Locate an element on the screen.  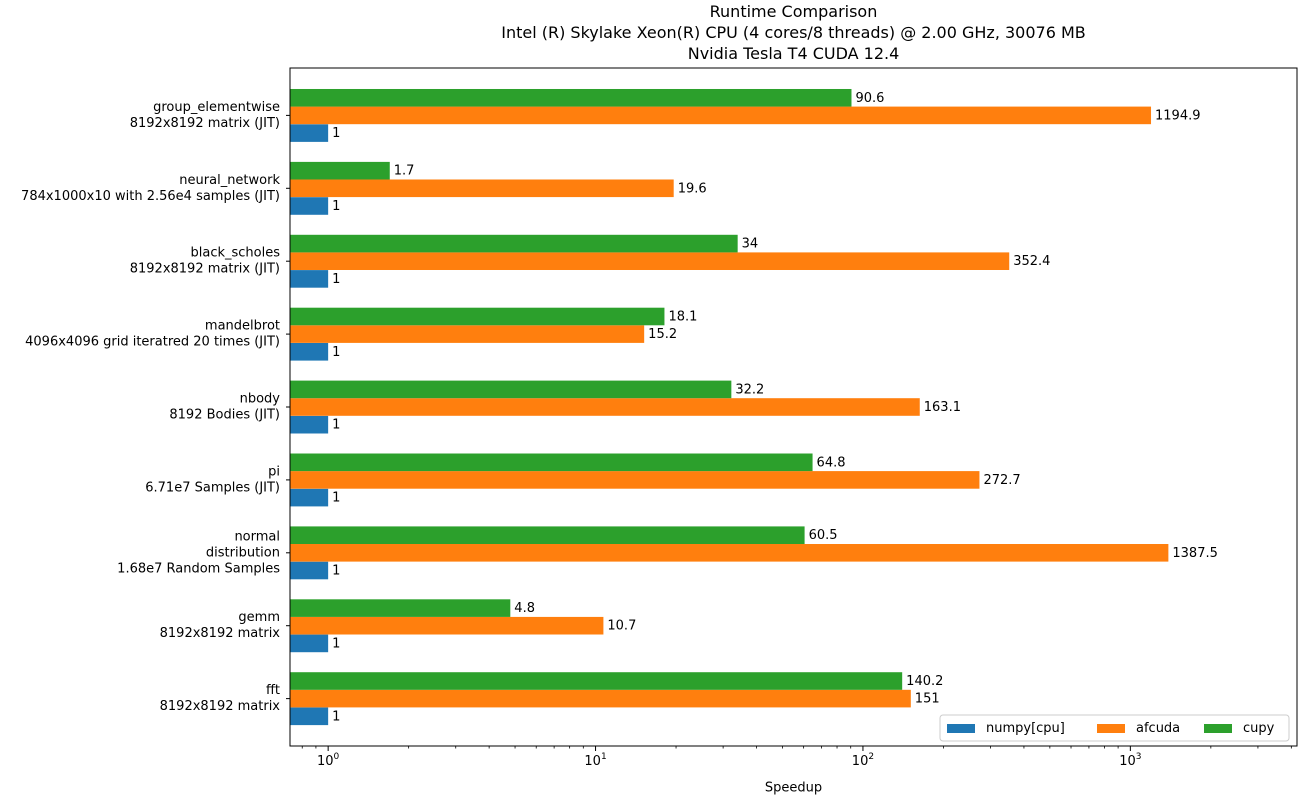
category-label: gemm is located at coordinates (259, 617).